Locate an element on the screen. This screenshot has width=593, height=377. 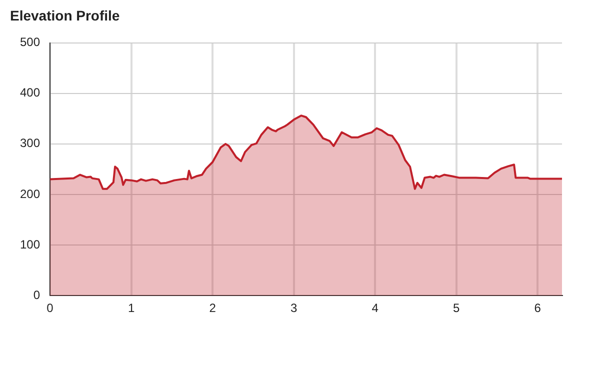
x-tick-label: 4 is located at coordinates (375, 308).